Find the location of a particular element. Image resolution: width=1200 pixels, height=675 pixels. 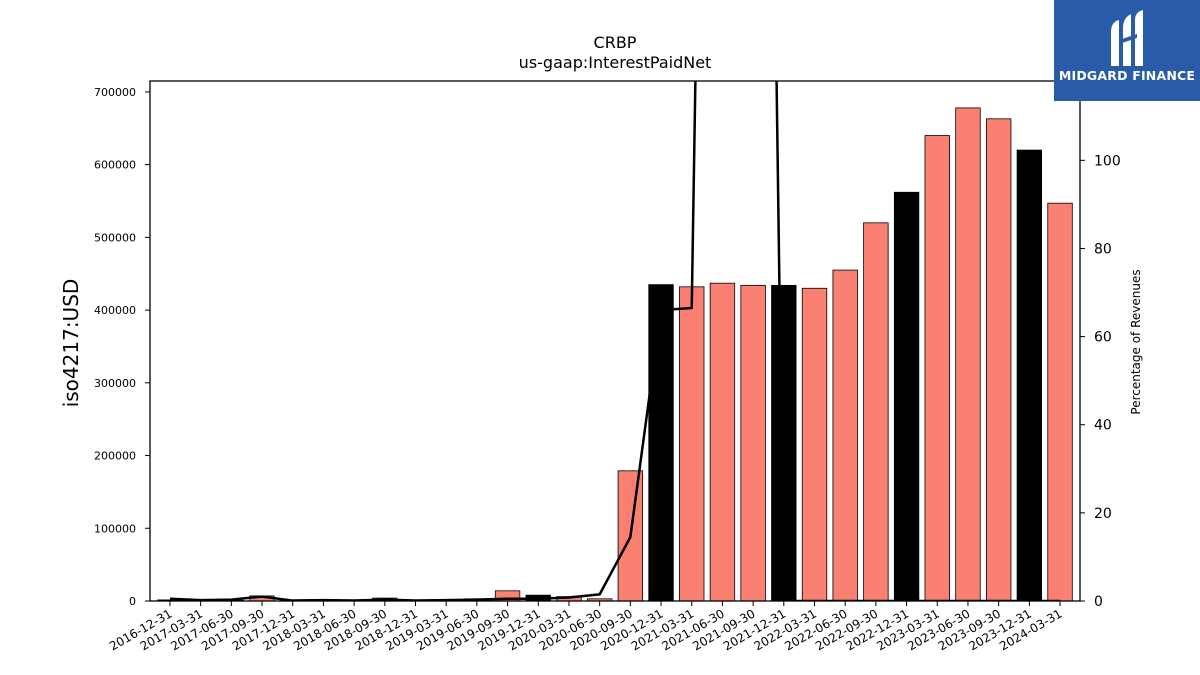

y2-tick-label: 60 is located at coordinates (1103, 338).